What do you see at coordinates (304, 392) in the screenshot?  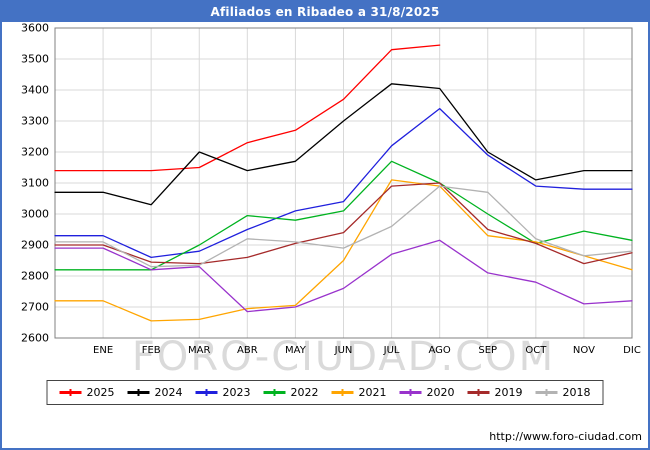 I see `legend-label: 2022` at bounding box center [304, 392].